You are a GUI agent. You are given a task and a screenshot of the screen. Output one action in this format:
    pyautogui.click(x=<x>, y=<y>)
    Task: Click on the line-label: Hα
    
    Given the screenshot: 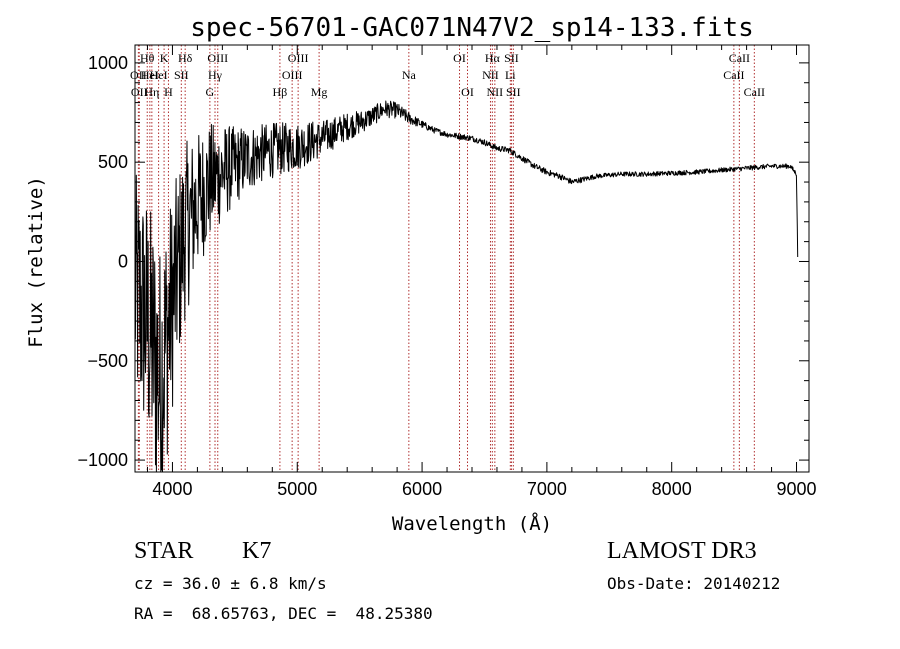 What is the action you would take?
    pyautogui.click(x=493, y=58)
    